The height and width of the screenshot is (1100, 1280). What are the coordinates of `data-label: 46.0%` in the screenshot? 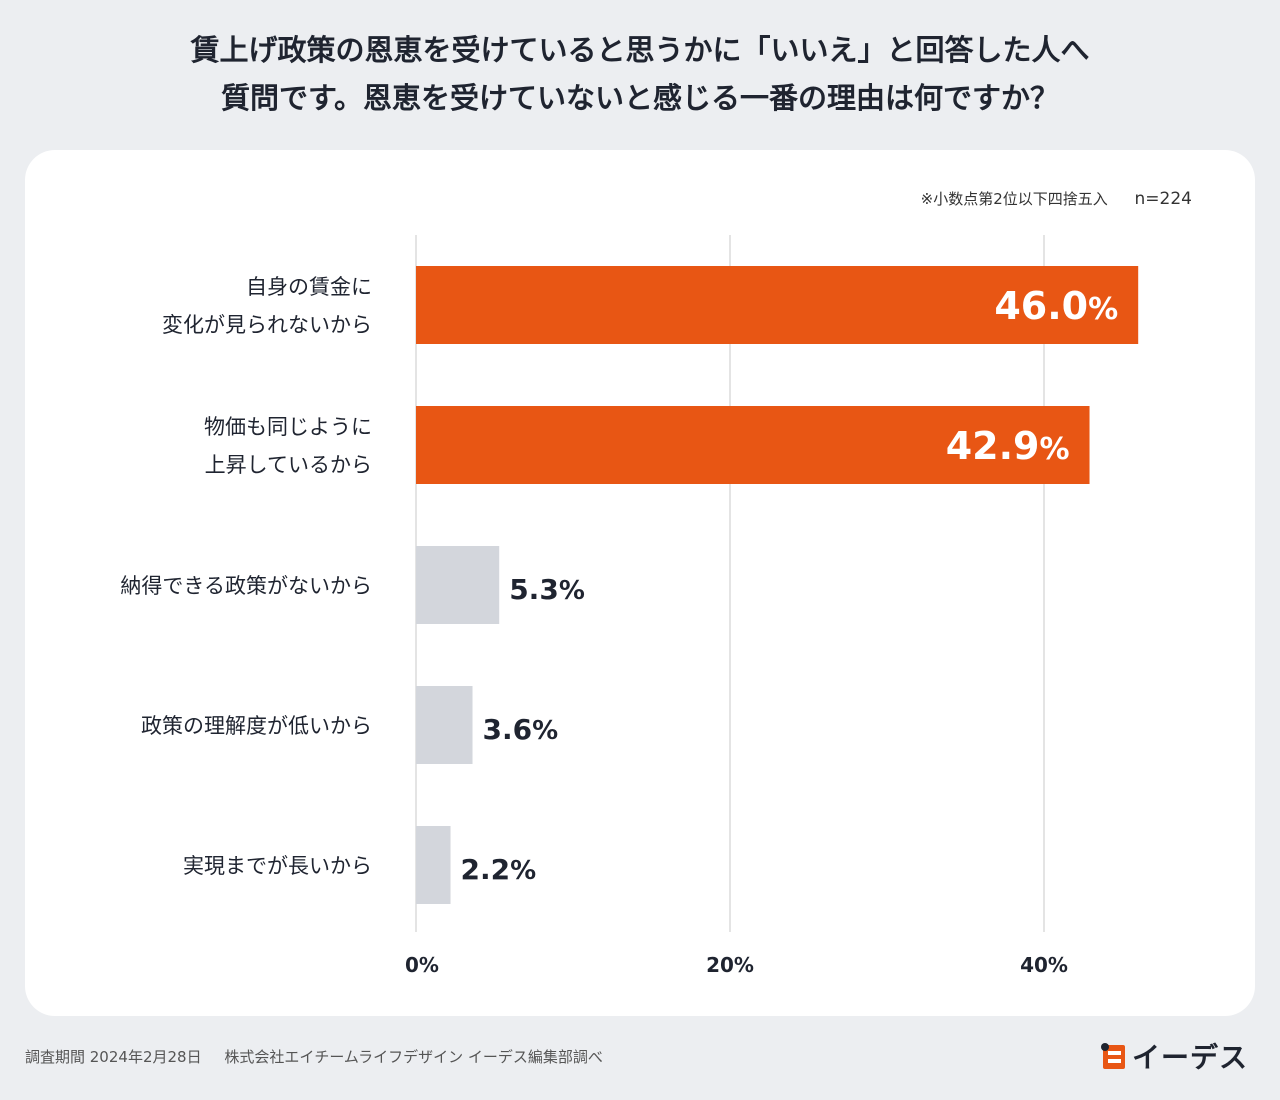 It's located at (1056, 306).